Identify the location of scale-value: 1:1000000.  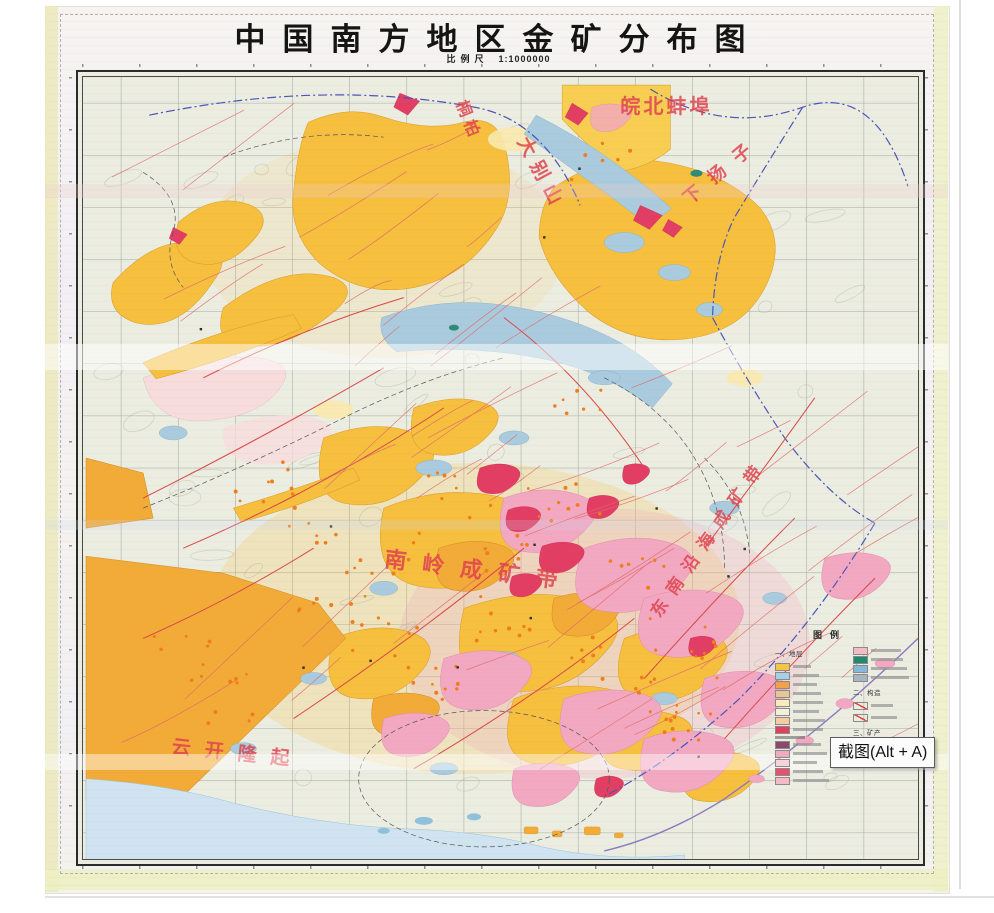
(524, 59).